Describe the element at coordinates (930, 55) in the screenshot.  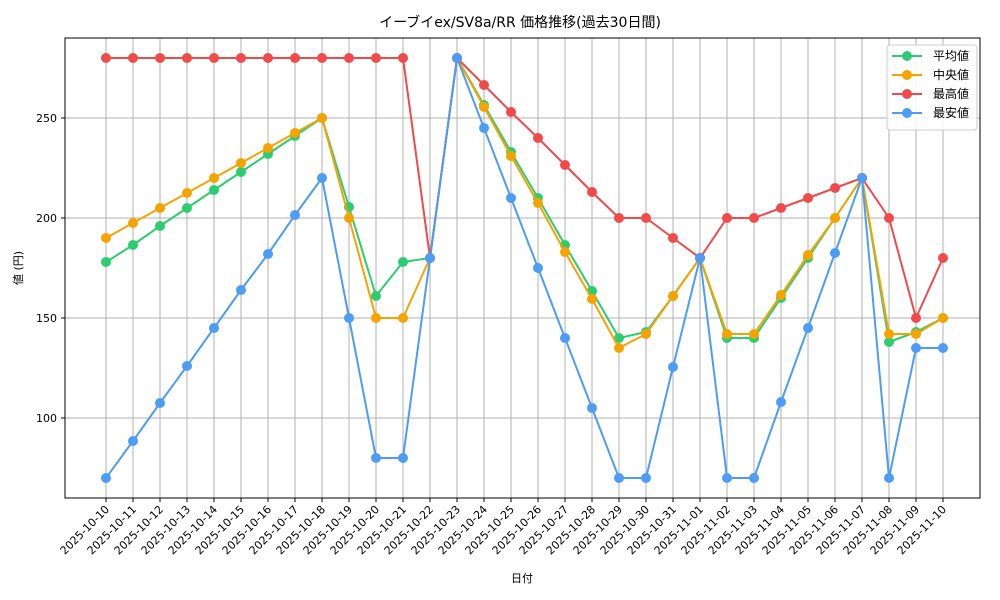
I see `legend-item: 平均値` at that location.